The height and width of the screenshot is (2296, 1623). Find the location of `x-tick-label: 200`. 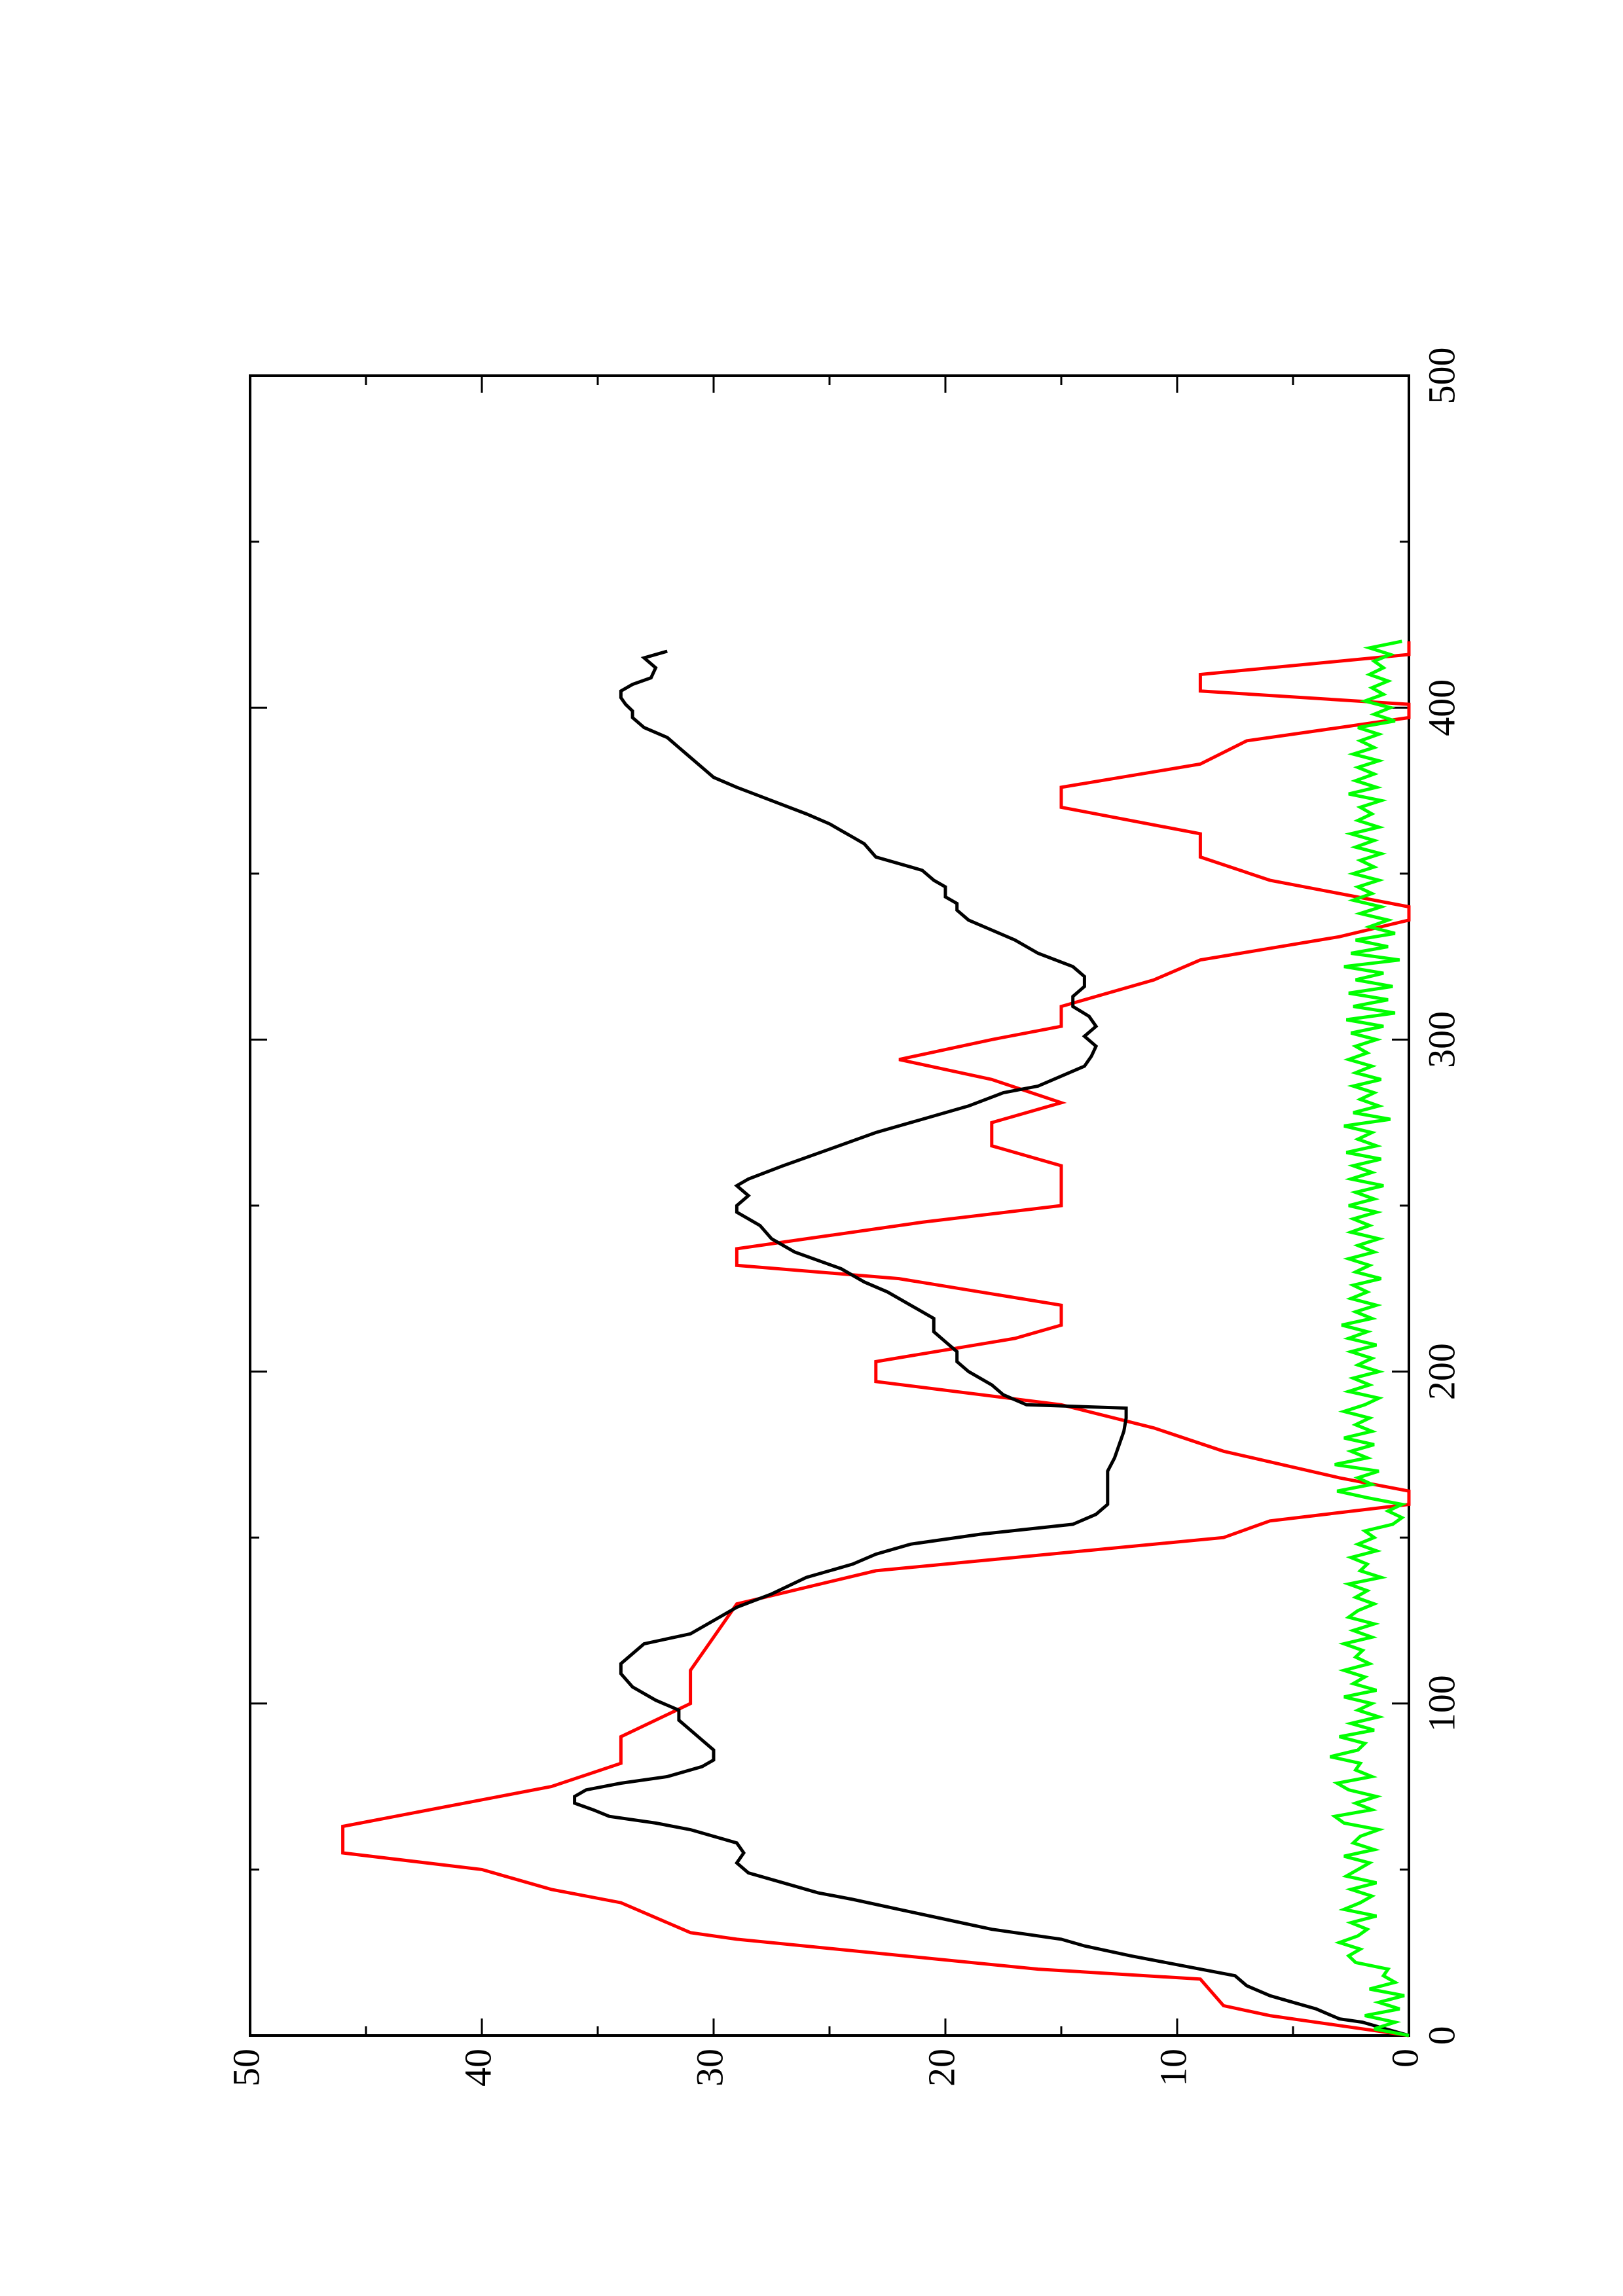

x-tick-label: 200 is located at coordinates (1441, 1372).